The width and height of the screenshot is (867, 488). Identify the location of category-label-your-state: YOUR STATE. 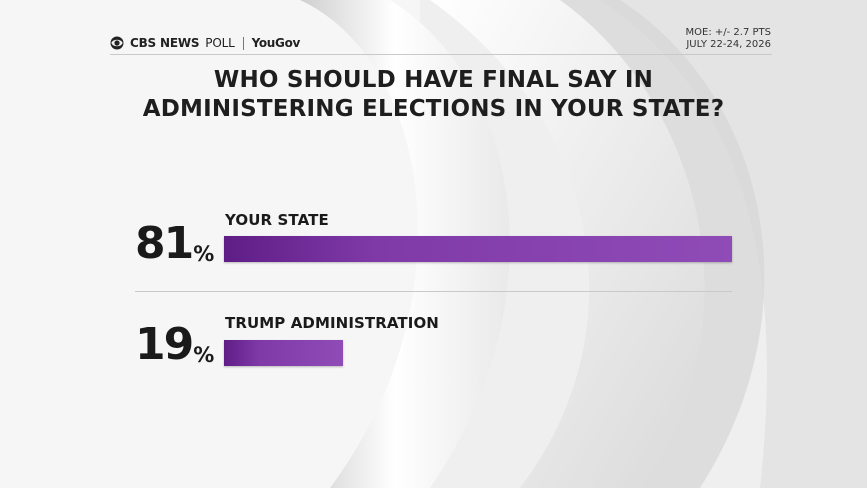
(277, 220).